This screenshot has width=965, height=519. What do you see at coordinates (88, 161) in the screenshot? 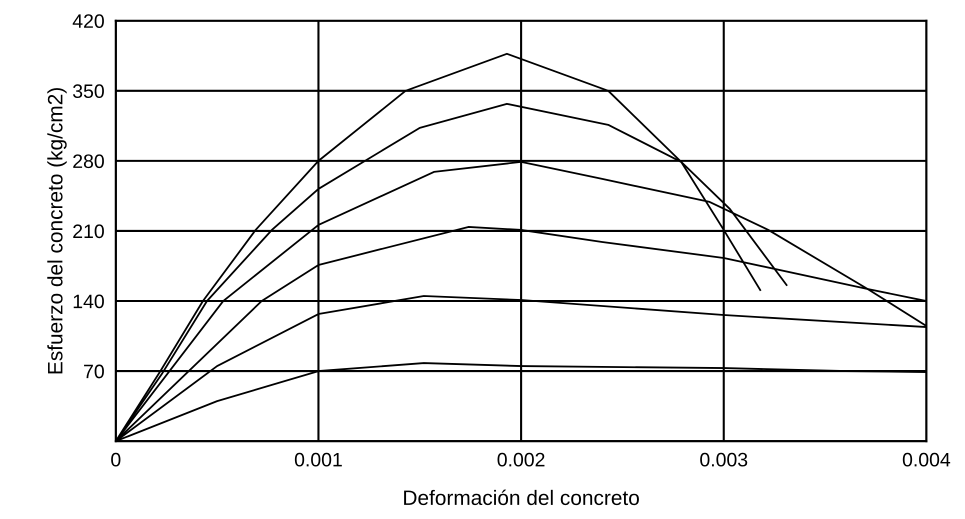
I see `y-tick-label: 280` at bounding box center [88, 161].